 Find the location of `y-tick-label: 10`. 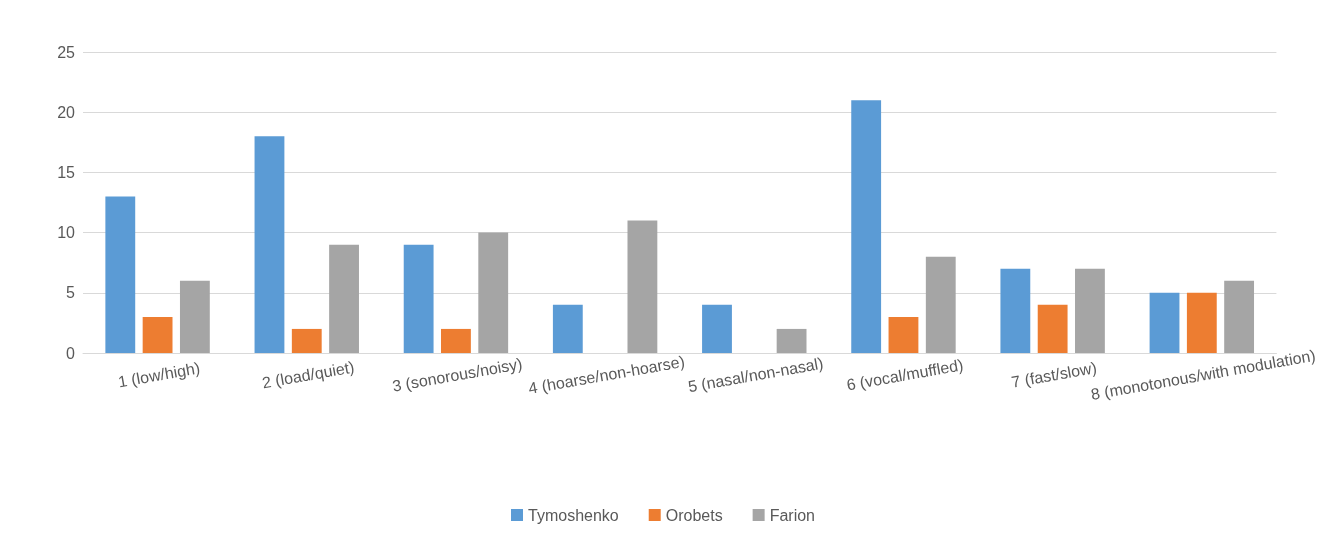

y-tick-label: 10 is located at coordinates (66, 233).